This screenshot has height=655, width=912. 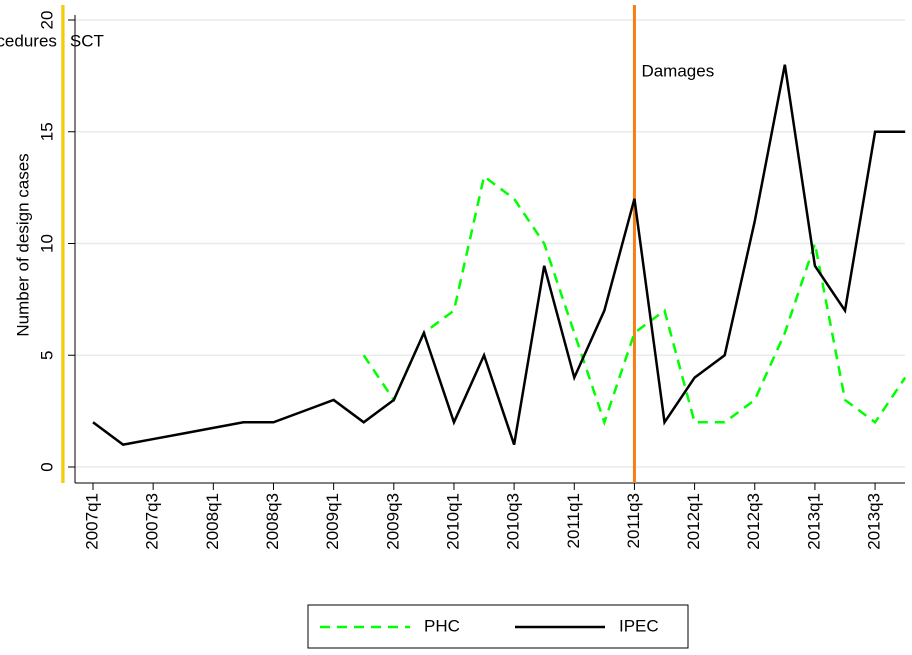 What do you see at coordinates (392, 521) in the screenshot?
I see `x-tick-label: 2009q3` at bounding box center [392, 521].